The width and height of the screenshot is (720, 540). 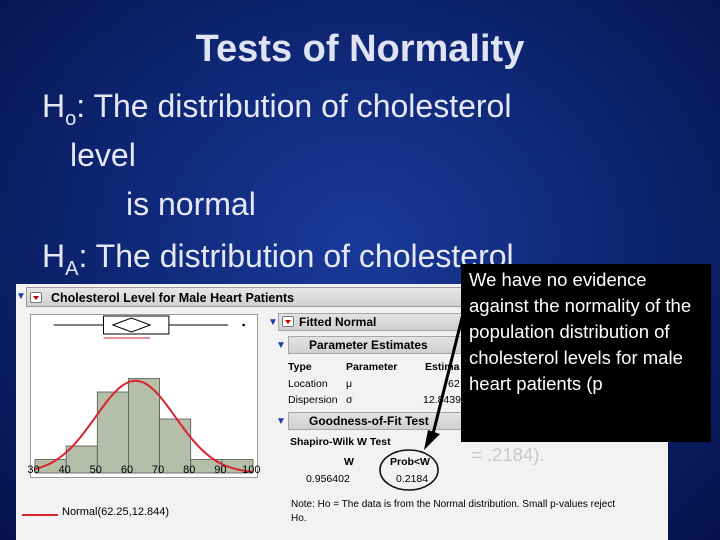 I want to click on fitted-normal-triangle-icon: ▼, so click(x=273, y=322).